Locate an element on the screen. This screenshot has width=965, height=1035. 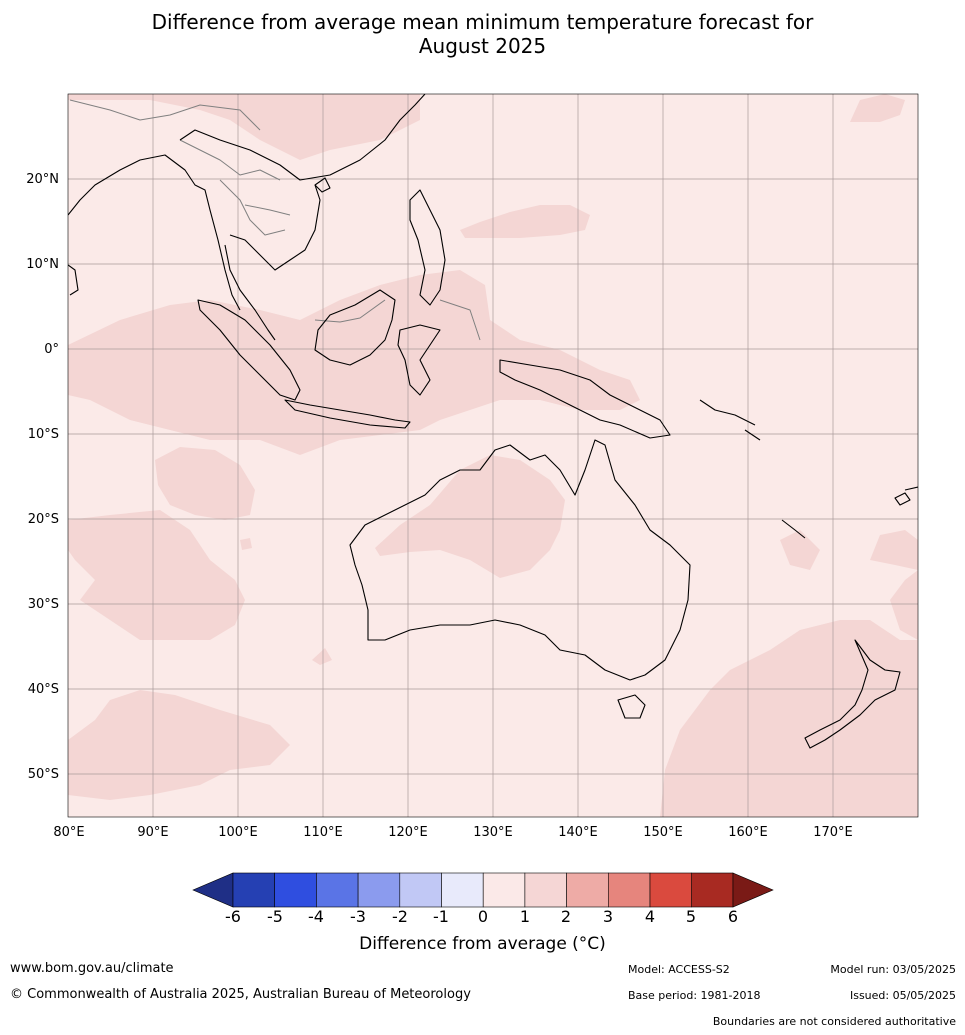
base-period: Base period: 1981-2018 is located at coordinates (694, 995).